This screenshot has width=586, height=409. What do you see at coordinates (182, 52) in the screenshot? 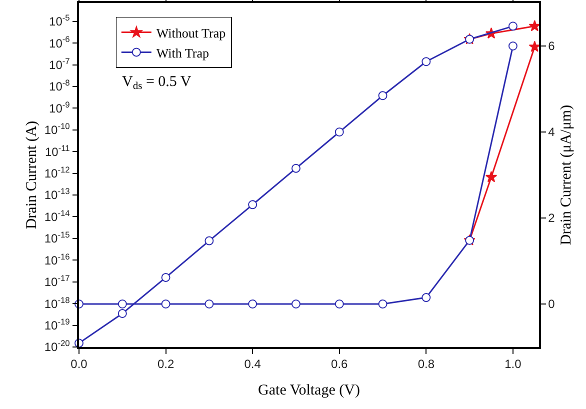
I see `legend-label: With Trap` at bounding box center [182, 52].